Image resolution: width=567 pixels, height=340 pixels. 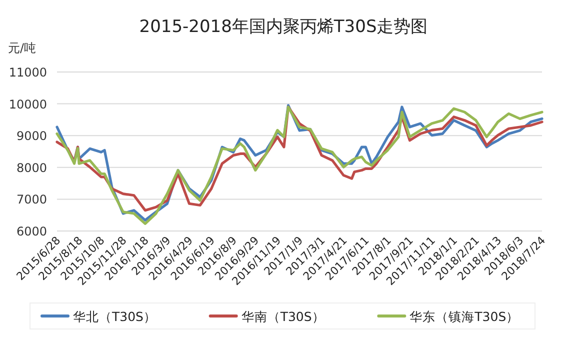 I want to click on legend-label: 华南（T30S）, so click(x=283, y=316).